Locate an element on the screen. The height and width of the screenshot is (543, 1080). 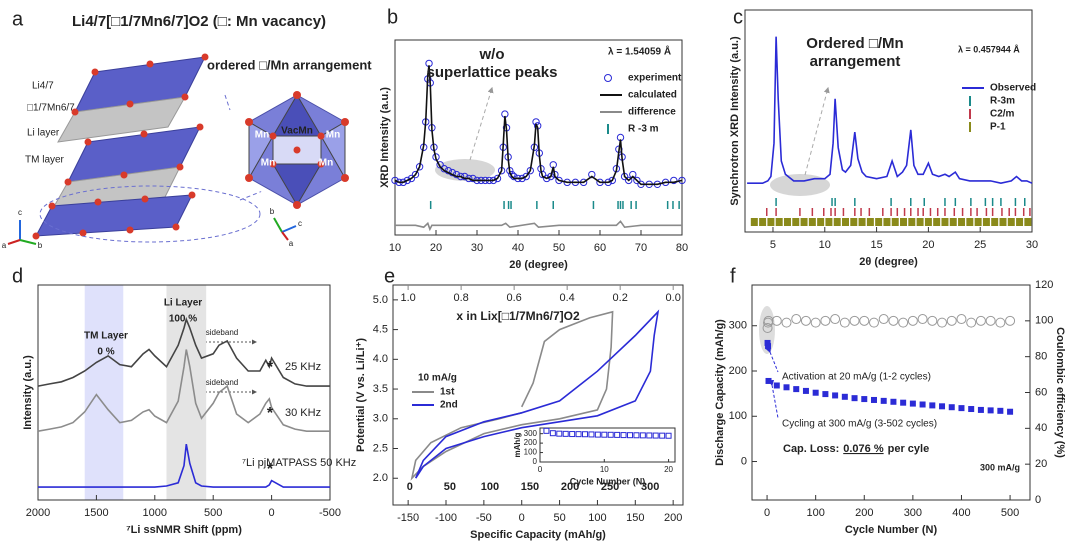
inset-y-title: mAh/g is located at coordinates (517, 444).